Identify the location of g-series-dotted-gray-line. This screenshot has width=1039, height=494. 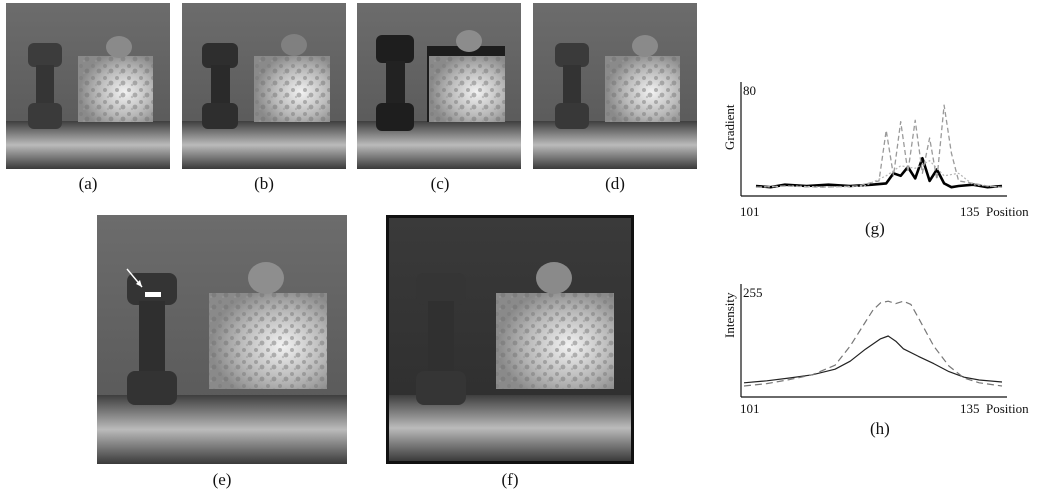
(879, 174).